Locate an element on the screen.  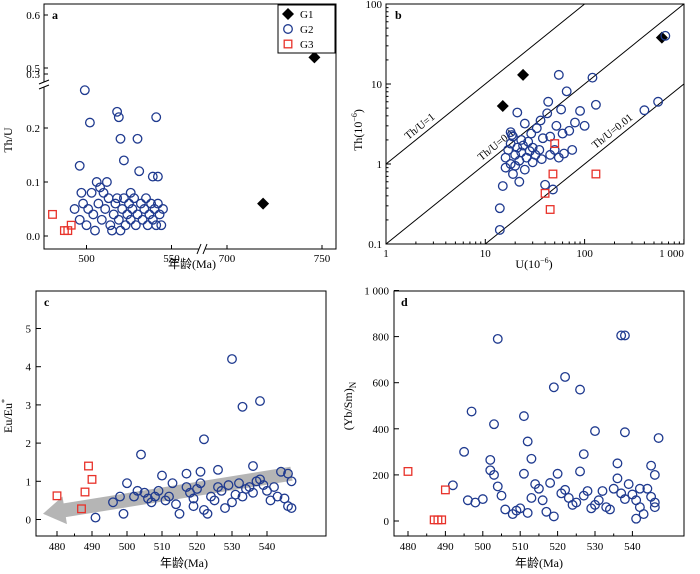
y-tick-label: 100 is located at coordinates (374, 5).